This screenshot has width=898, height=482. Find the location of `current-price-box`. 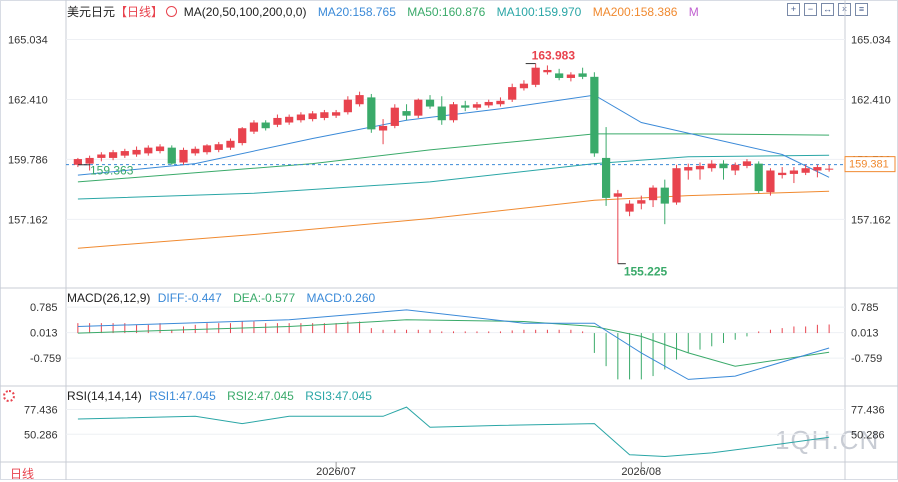

current-price-box is located at coordinates (870, 164).